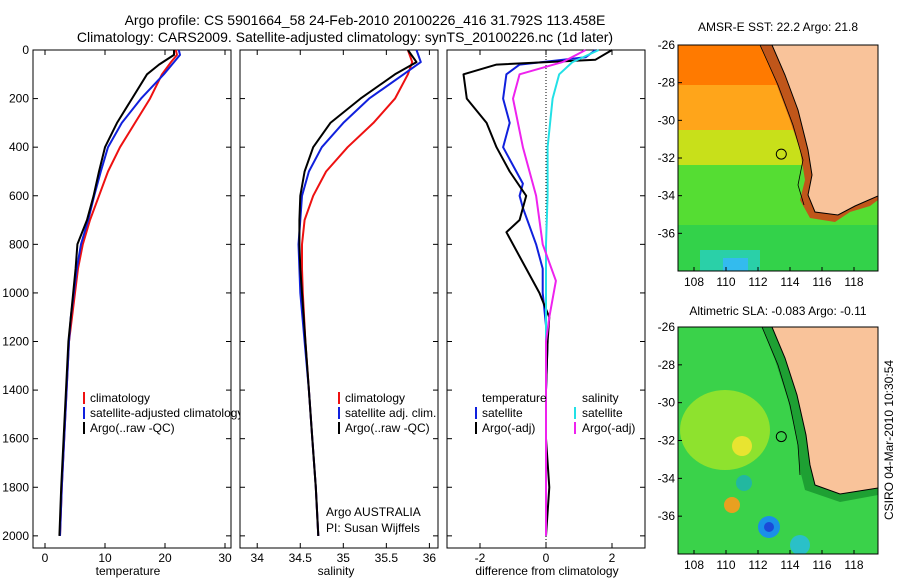  I want to click on sla-land, so click(824, 411).